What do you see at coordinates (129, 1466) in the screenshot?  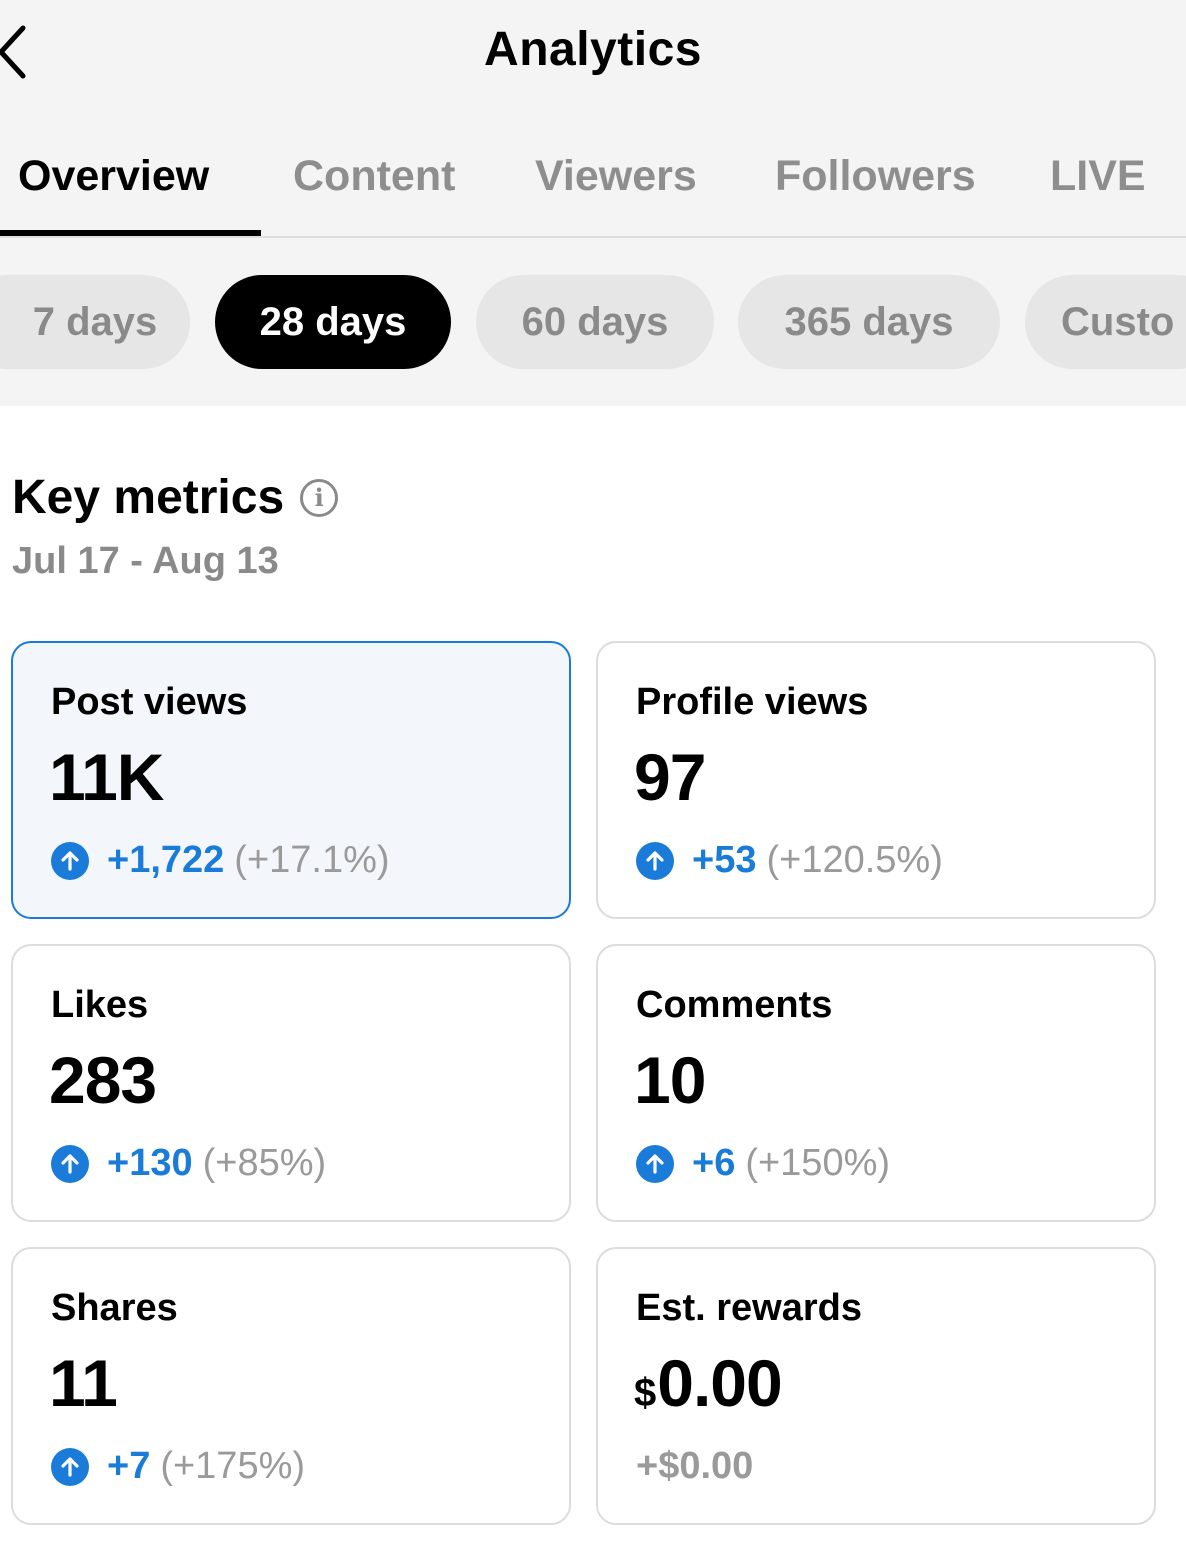 I see `delta-absolute: +7` at bounding box center [129, 1466].